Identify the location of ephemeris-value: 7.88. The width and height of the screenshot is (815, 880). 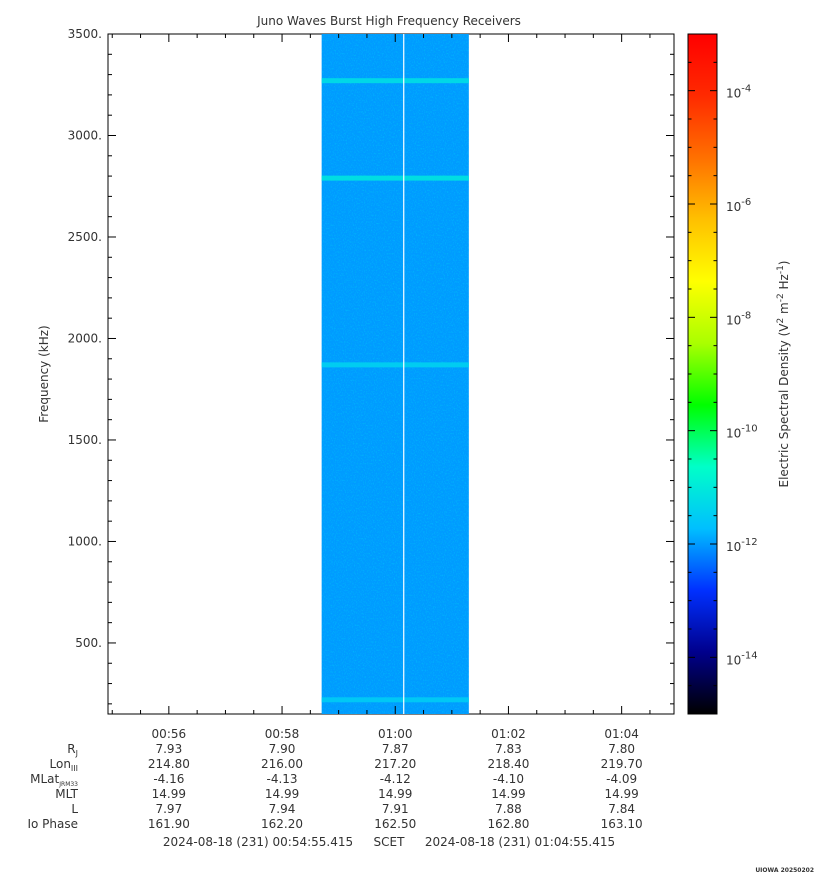
(508, 809).